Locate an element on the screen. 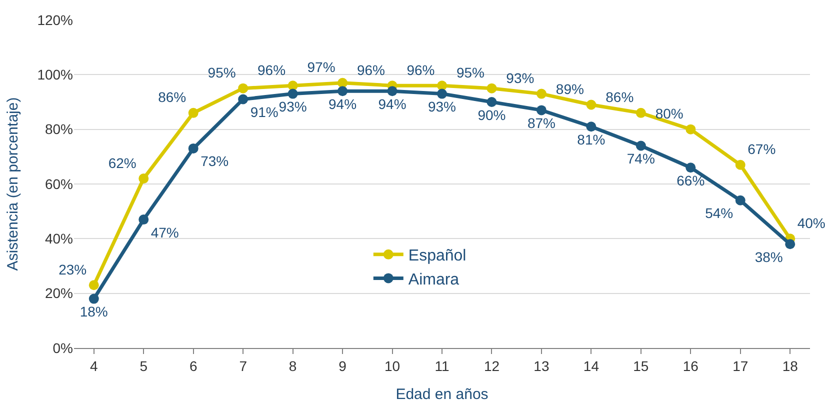 This screenshot has height=411, width=825. data-label: 66% is located at coordinates (690, 180).